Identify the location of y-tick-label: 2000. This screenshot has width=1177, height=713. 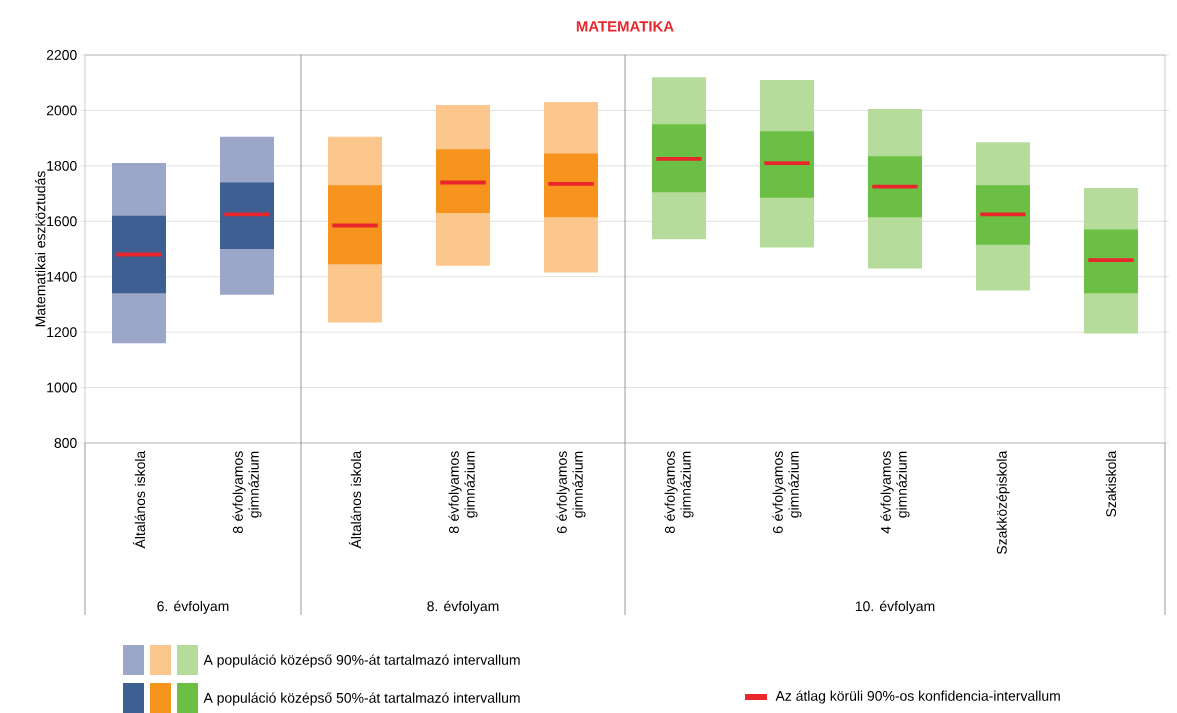
(61, 110).